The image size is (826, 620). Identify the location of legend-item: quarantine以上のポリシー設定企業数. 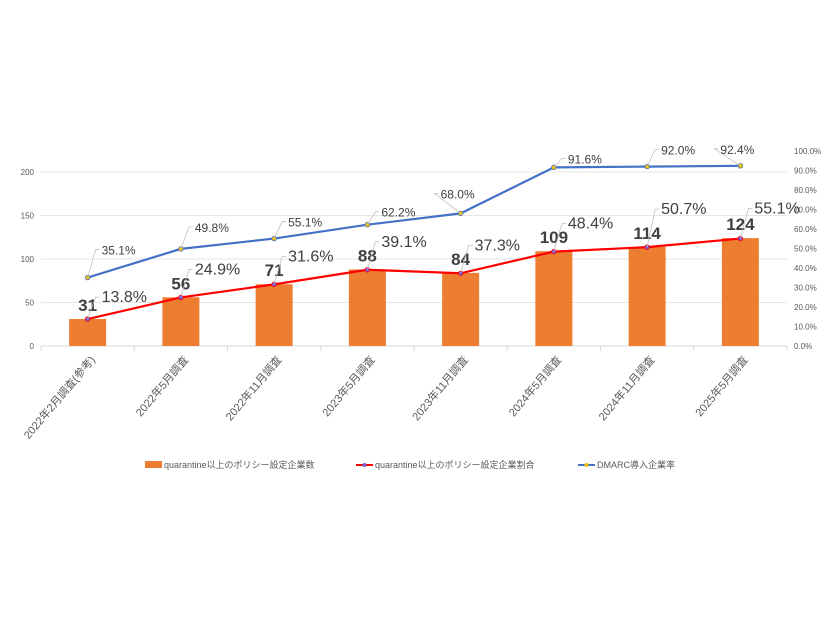
(230, 464).